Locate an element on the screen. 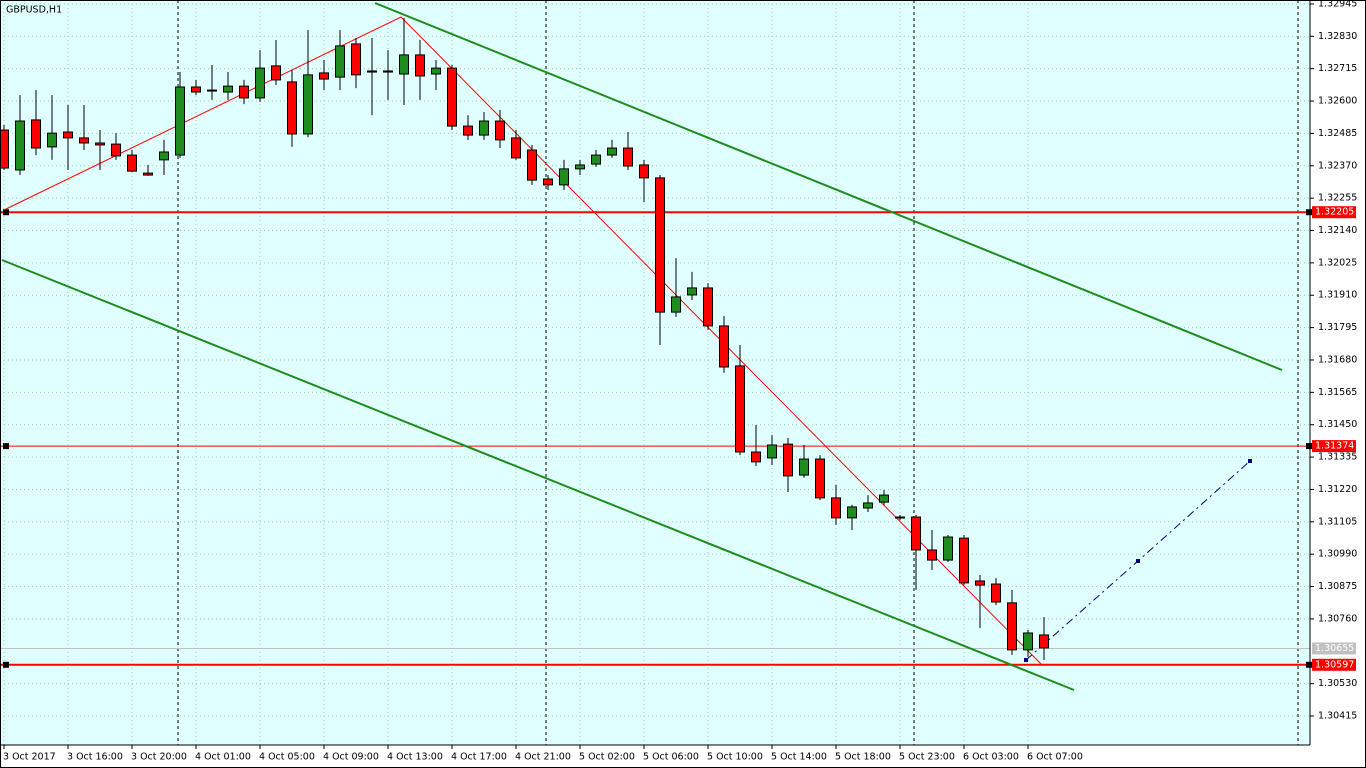 This screenshot has height=768, width=1366. y-tick-label: 1.31105 is located at coordinates (1337, 521).